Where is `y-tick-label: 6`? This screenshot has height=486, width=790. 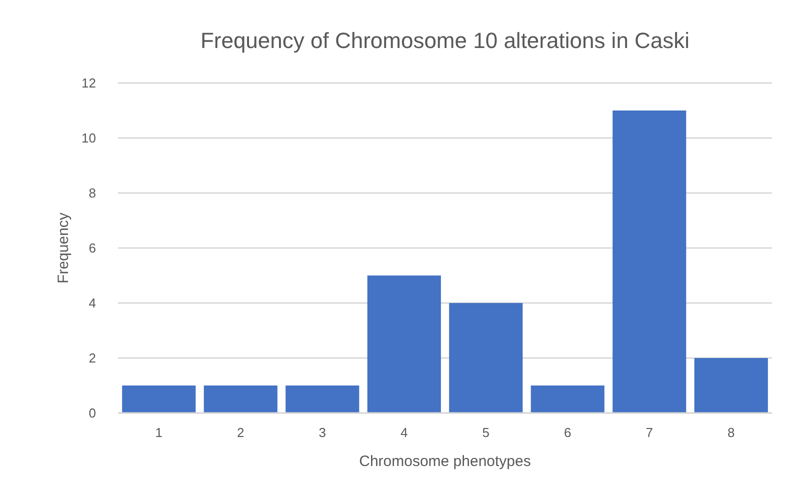
y-tick-label: 6 is located at coordinates (92, 248).